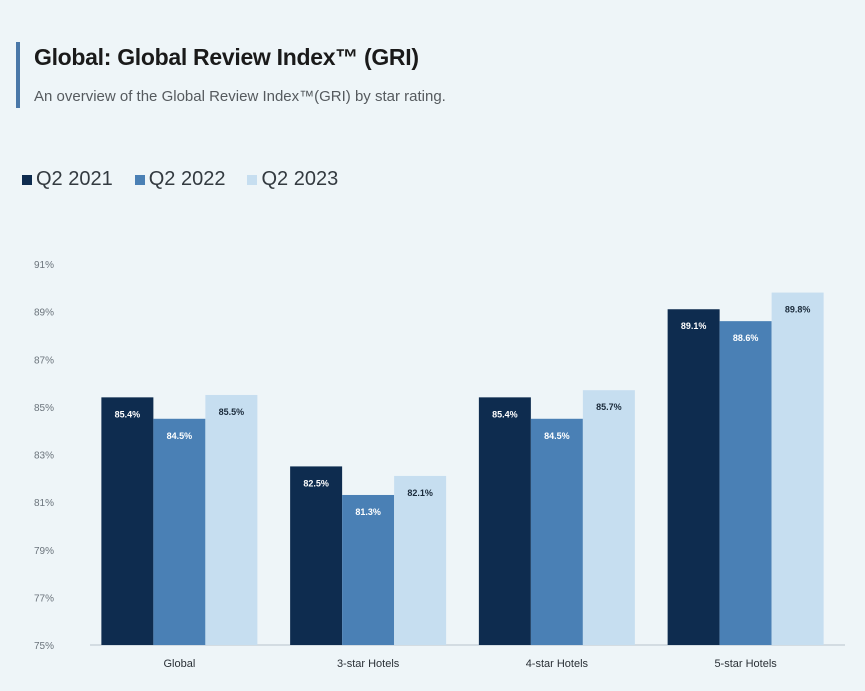  I want to click on y-tick-label: 91%, so click(44, 265).